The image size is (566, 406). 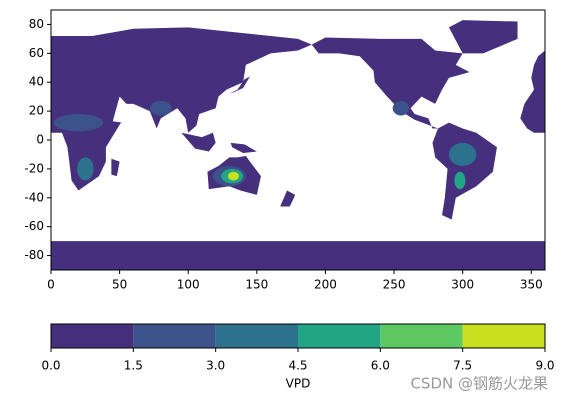 I want to click on colorbar-tick-label: 6.0, so click(x=380, y=366).